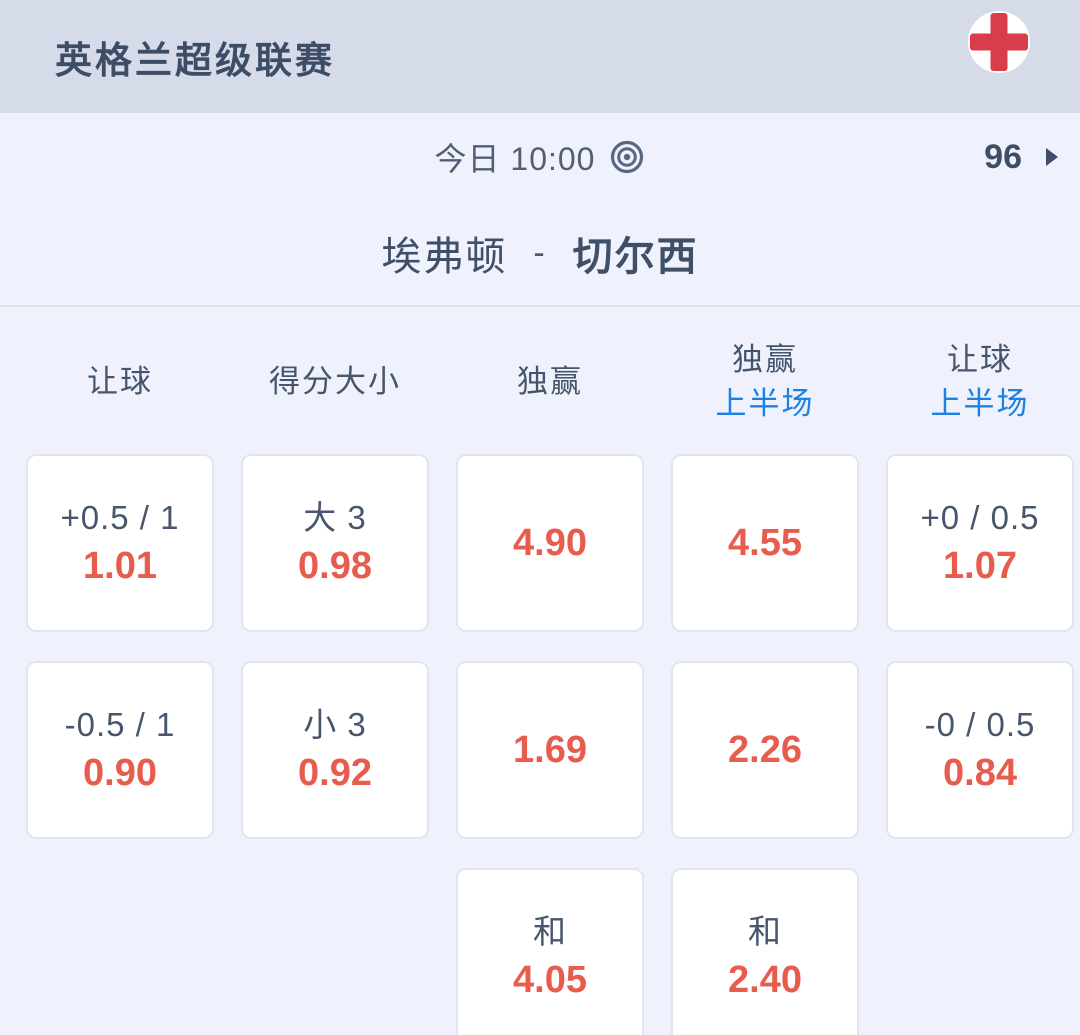  Describe the element at coordinates (335, 381) in the screenshot. I see `column-header-total-points: 得分大小` at that location.